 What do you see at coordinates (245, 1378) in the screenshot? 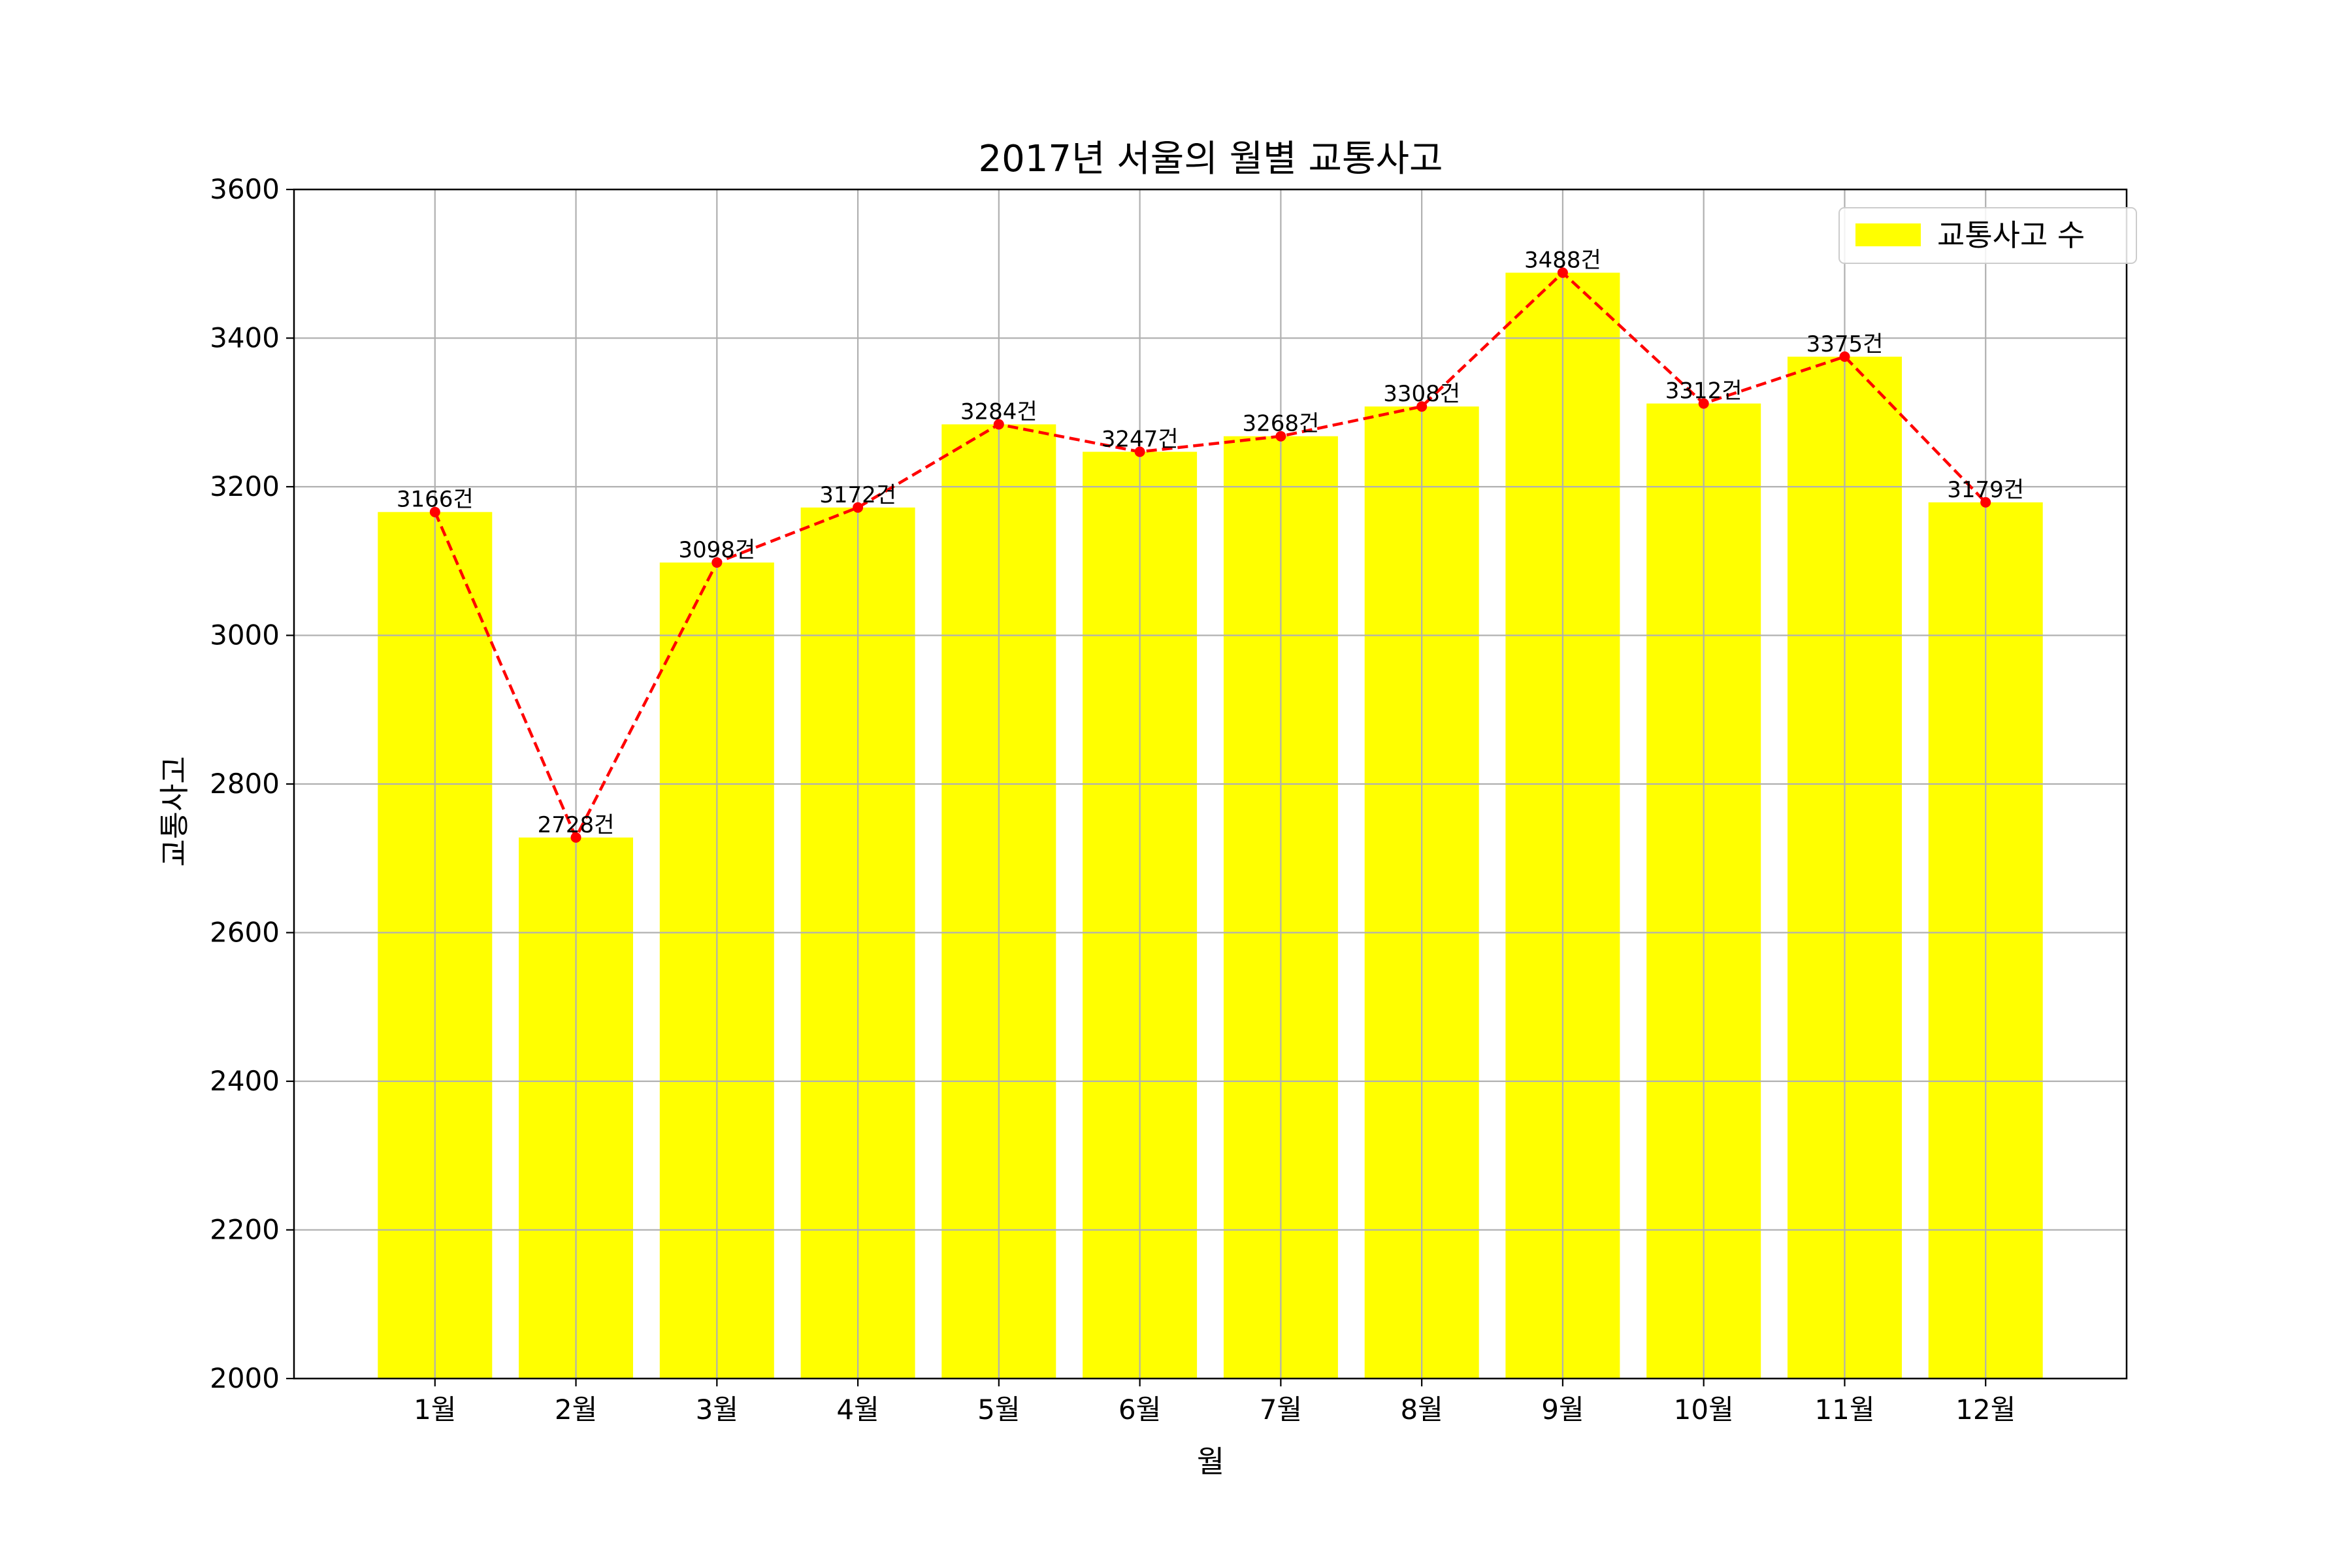
I see `y-tick-label-1: 2000` at bounding box center [245, 1378].